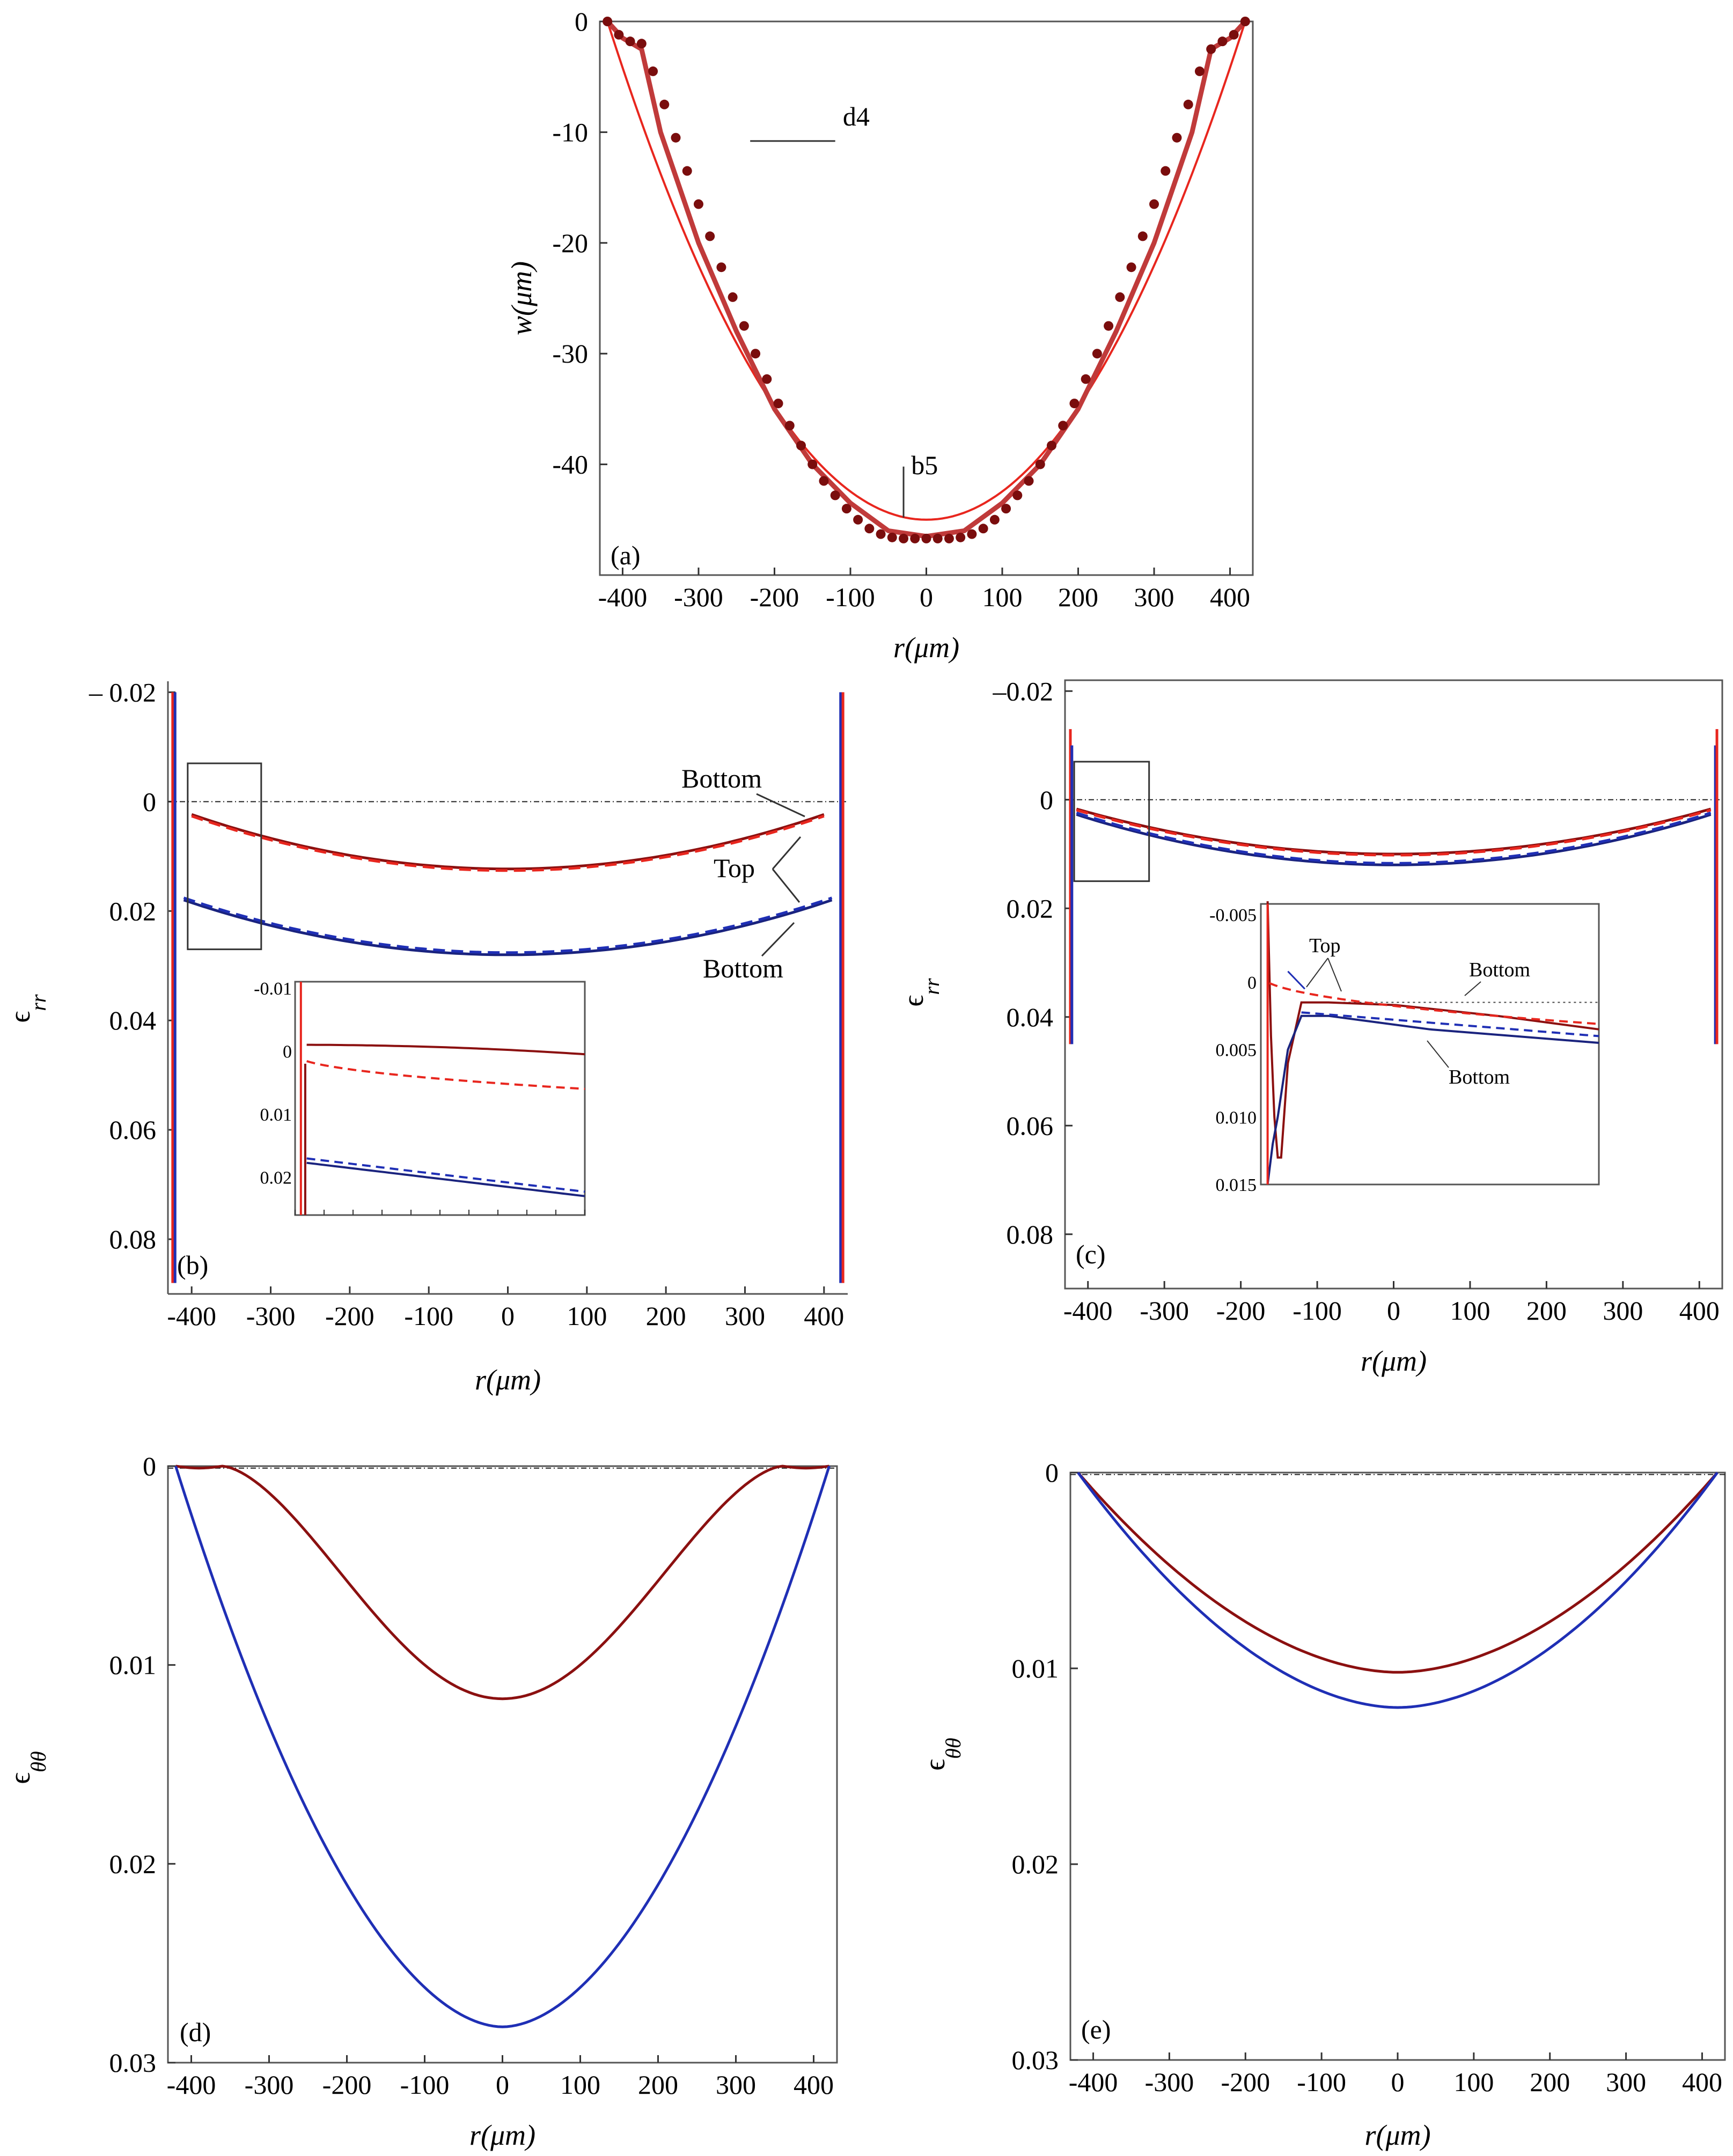 This screenshot has height=2156, width=1733. I want to click on inset-y-tick-label: 0.02, so click(276, 1178).